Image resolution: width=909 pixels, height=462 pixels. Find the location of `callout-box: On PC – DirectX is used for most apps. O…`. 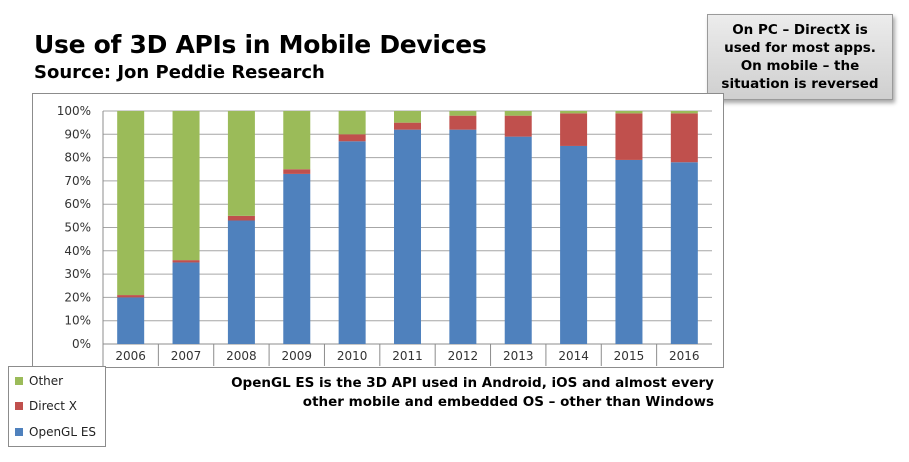

callout-box: On PC – DirectX is used for most apps. O… is located at coordinates (800, 57).